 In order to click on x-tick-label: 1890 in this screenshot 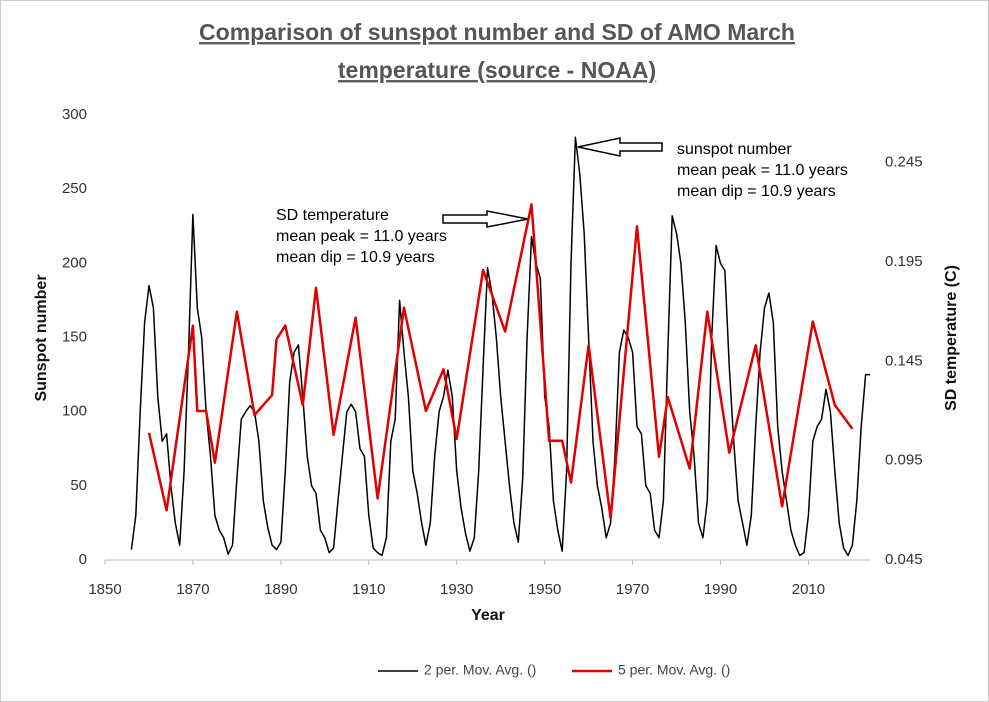, I will do `click(280, 589)`.